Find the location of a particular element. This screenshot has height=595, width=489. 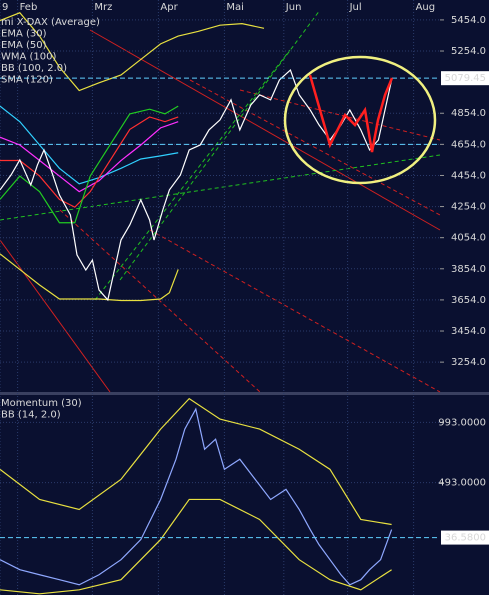

legend-label: BB (14, 2.0) is located at coordinates (31, 415).